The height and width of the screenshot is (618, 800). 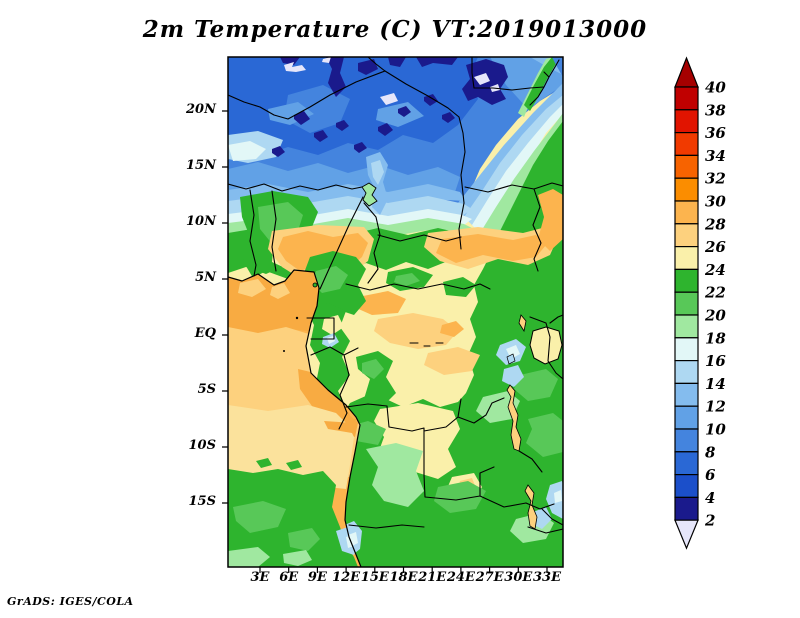 What do you see at coordinates (201, 165) in the screenshot?
I see `lat-tick-label: 15N` at bounding box center [201, 165].